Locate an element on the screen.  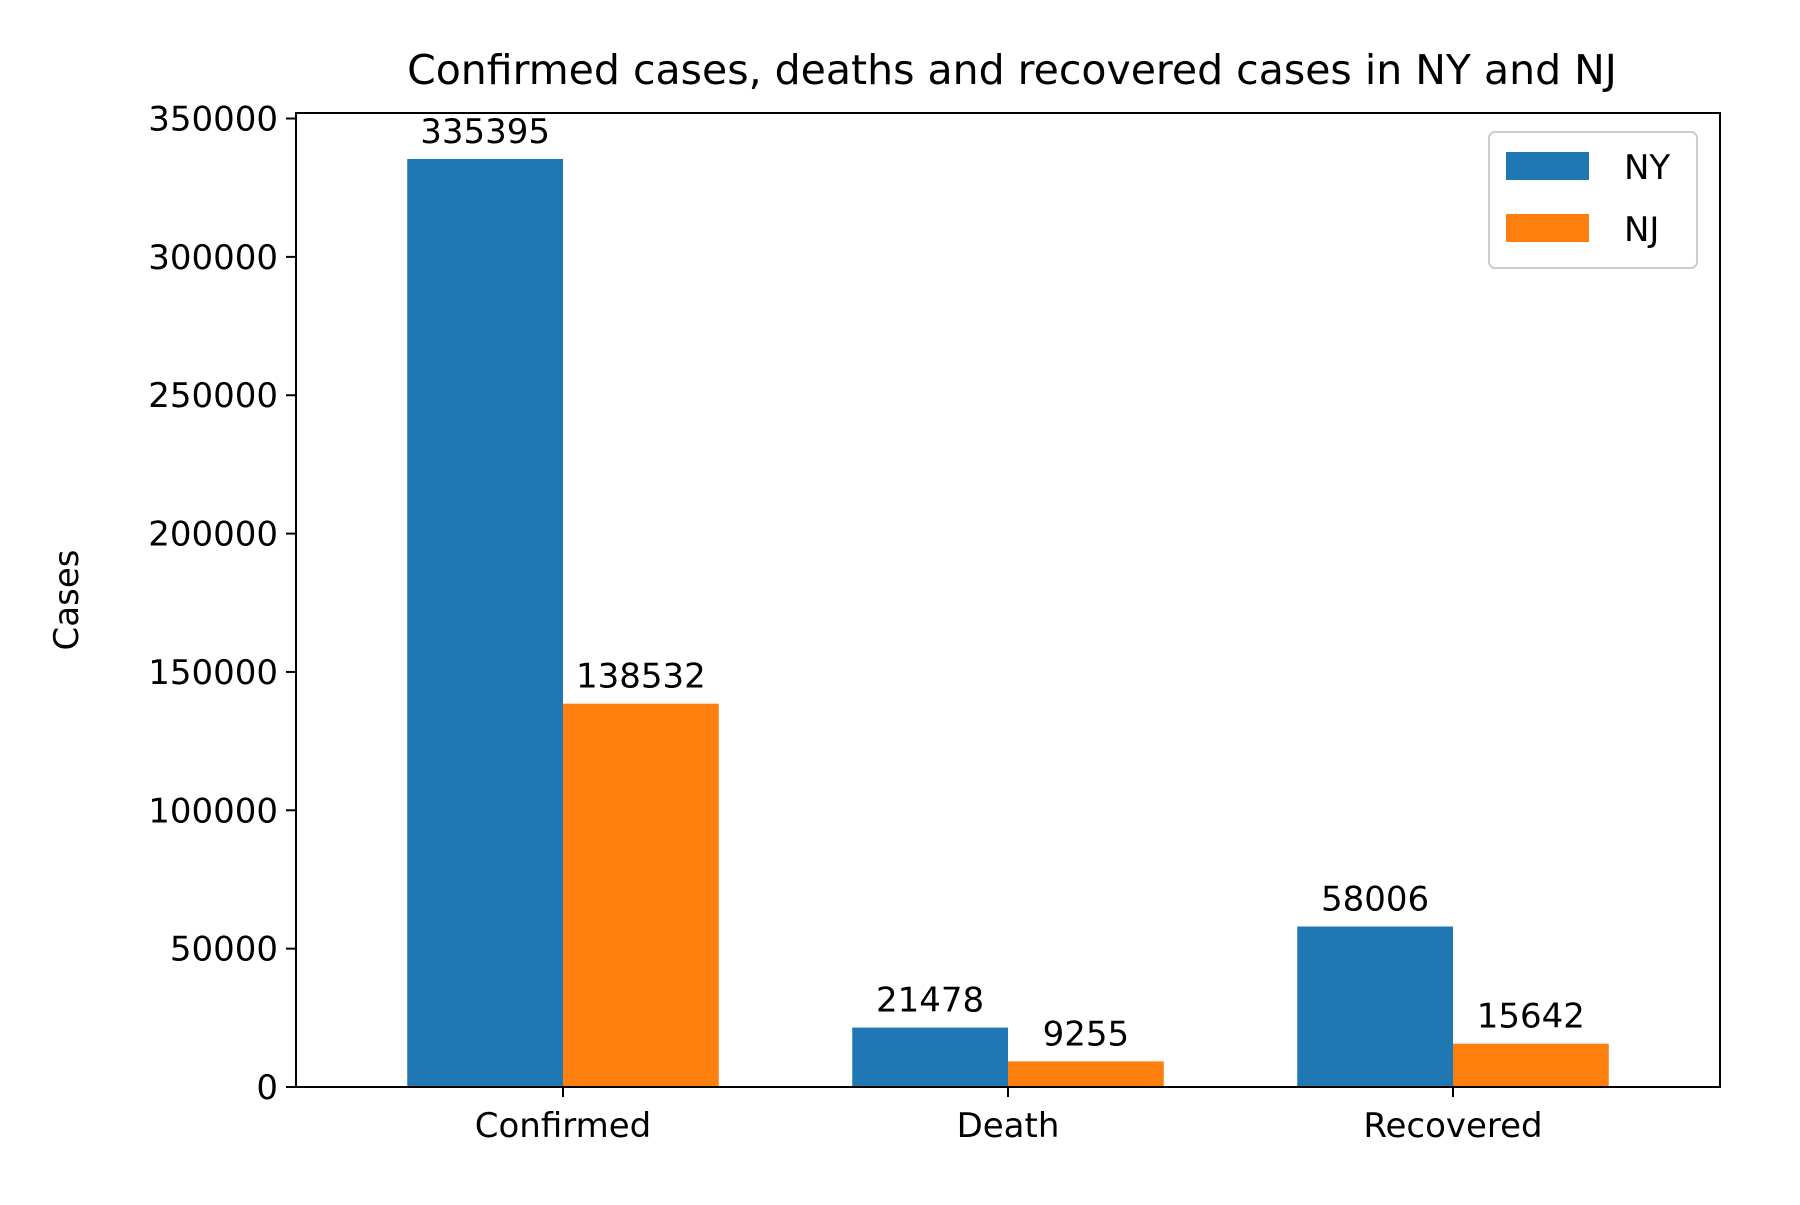
bar-value-label: 138532 is located at coordinates (641, 677).